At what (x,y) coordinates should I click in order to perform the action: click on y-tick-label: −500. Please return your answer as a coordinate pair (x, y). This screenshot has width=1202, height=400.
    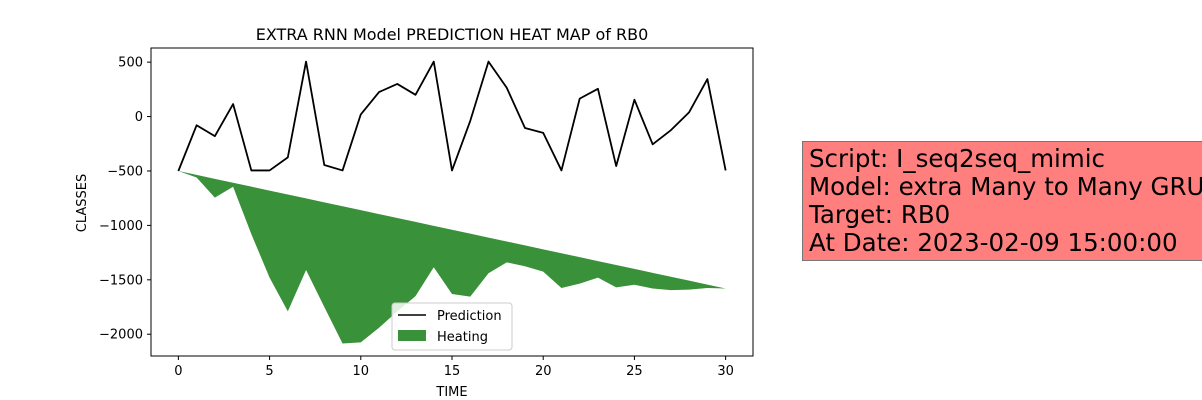
    Looking at the image, I should click on (125, 171).